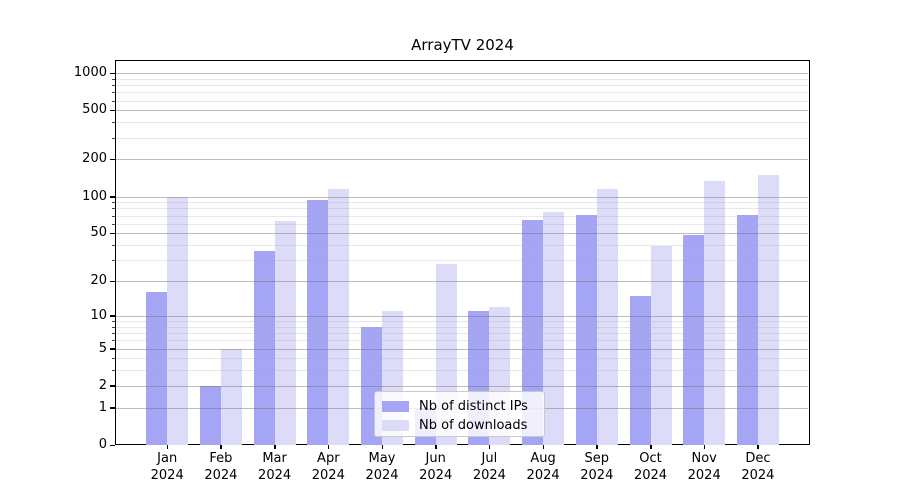 The height and width of the screenshot is (500, 900). Describe the element at coordinates (489, 447) in the screenshot. I see `x-tick-jul` at that location.